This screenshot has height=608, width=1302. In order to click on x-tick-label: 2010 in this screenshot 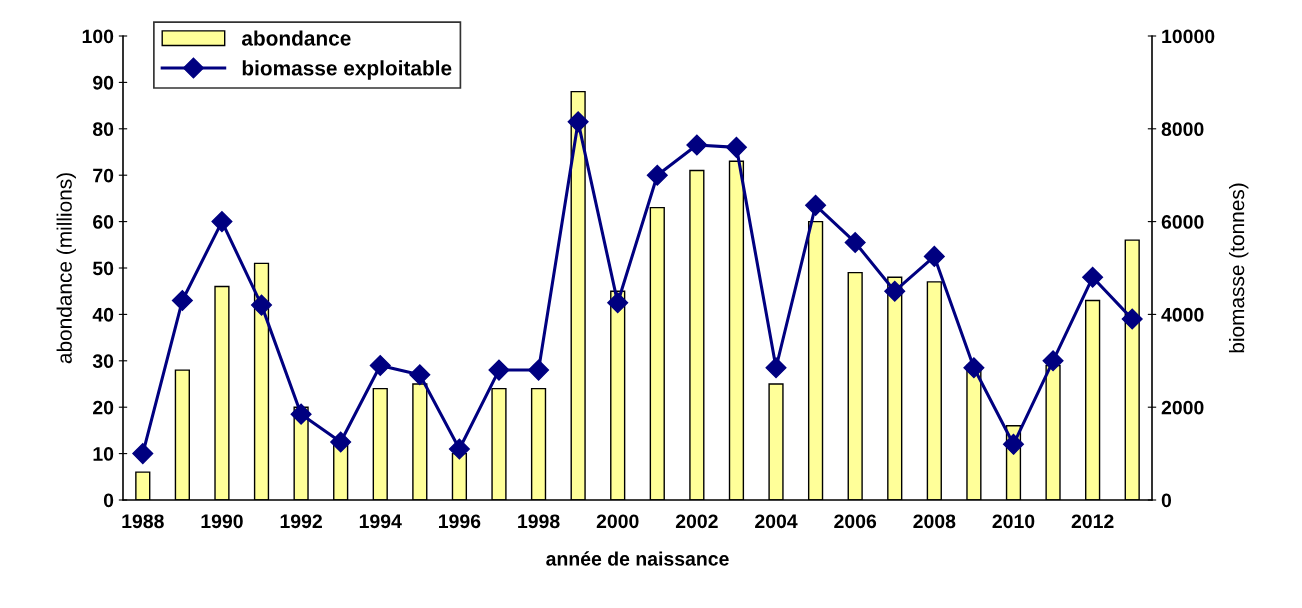, I will do `click(1013, 521)`.